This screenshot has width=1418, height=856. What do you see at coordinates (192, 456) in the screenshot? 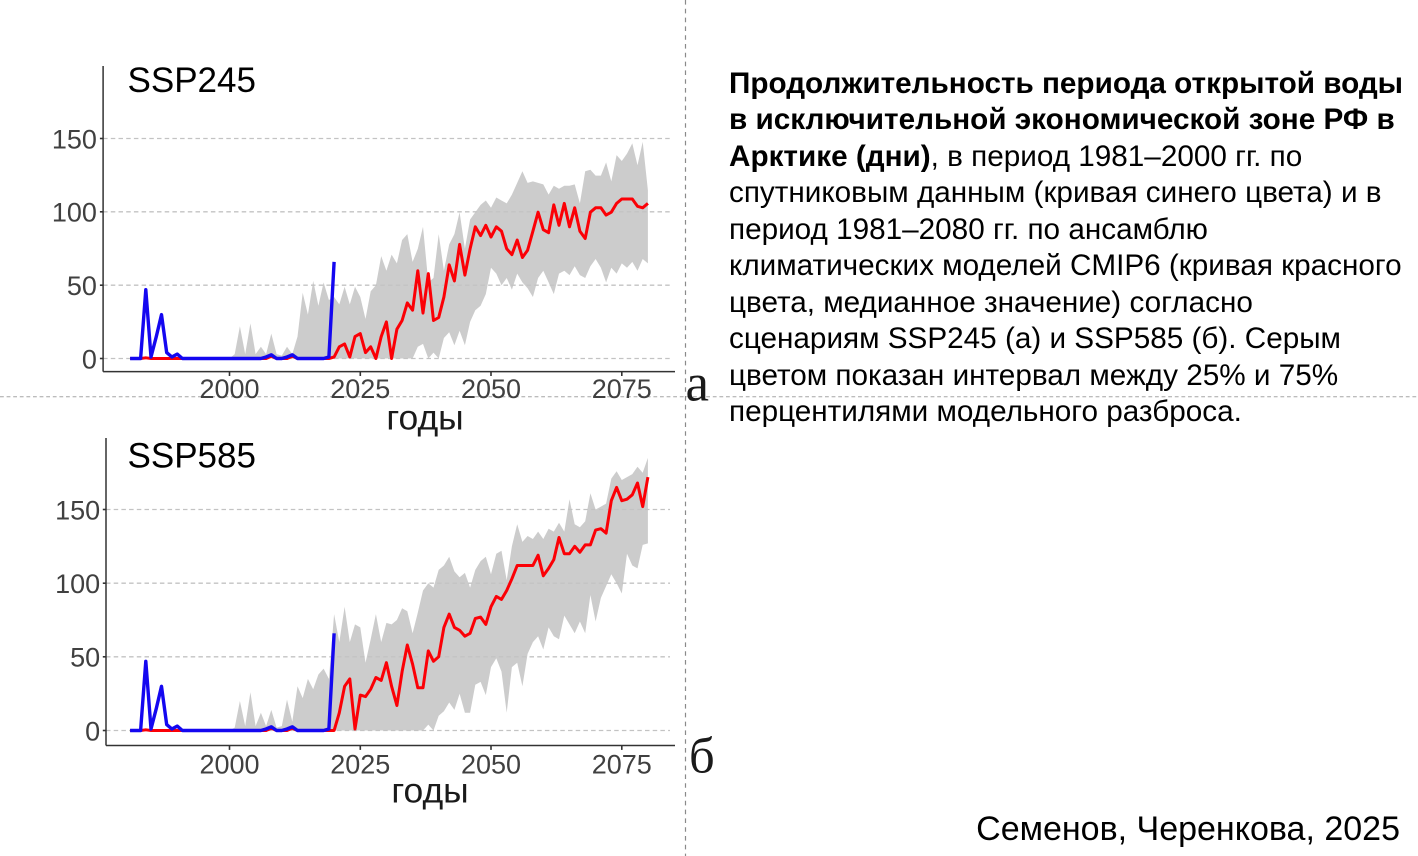
I see `svg-text: SSP585` at bounding box center [192, 456].